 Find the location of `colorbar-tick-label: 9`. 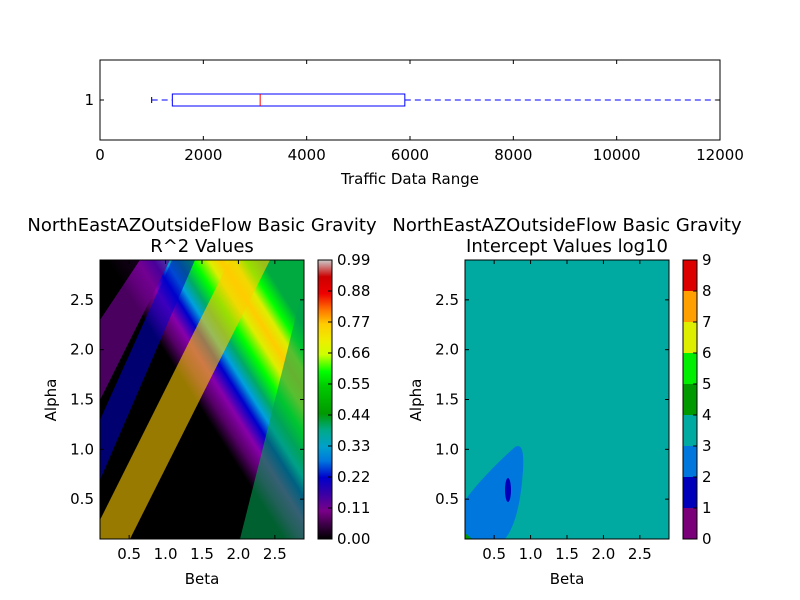

colorbar-tick-label: 9 is located at coordinates (707, 260).